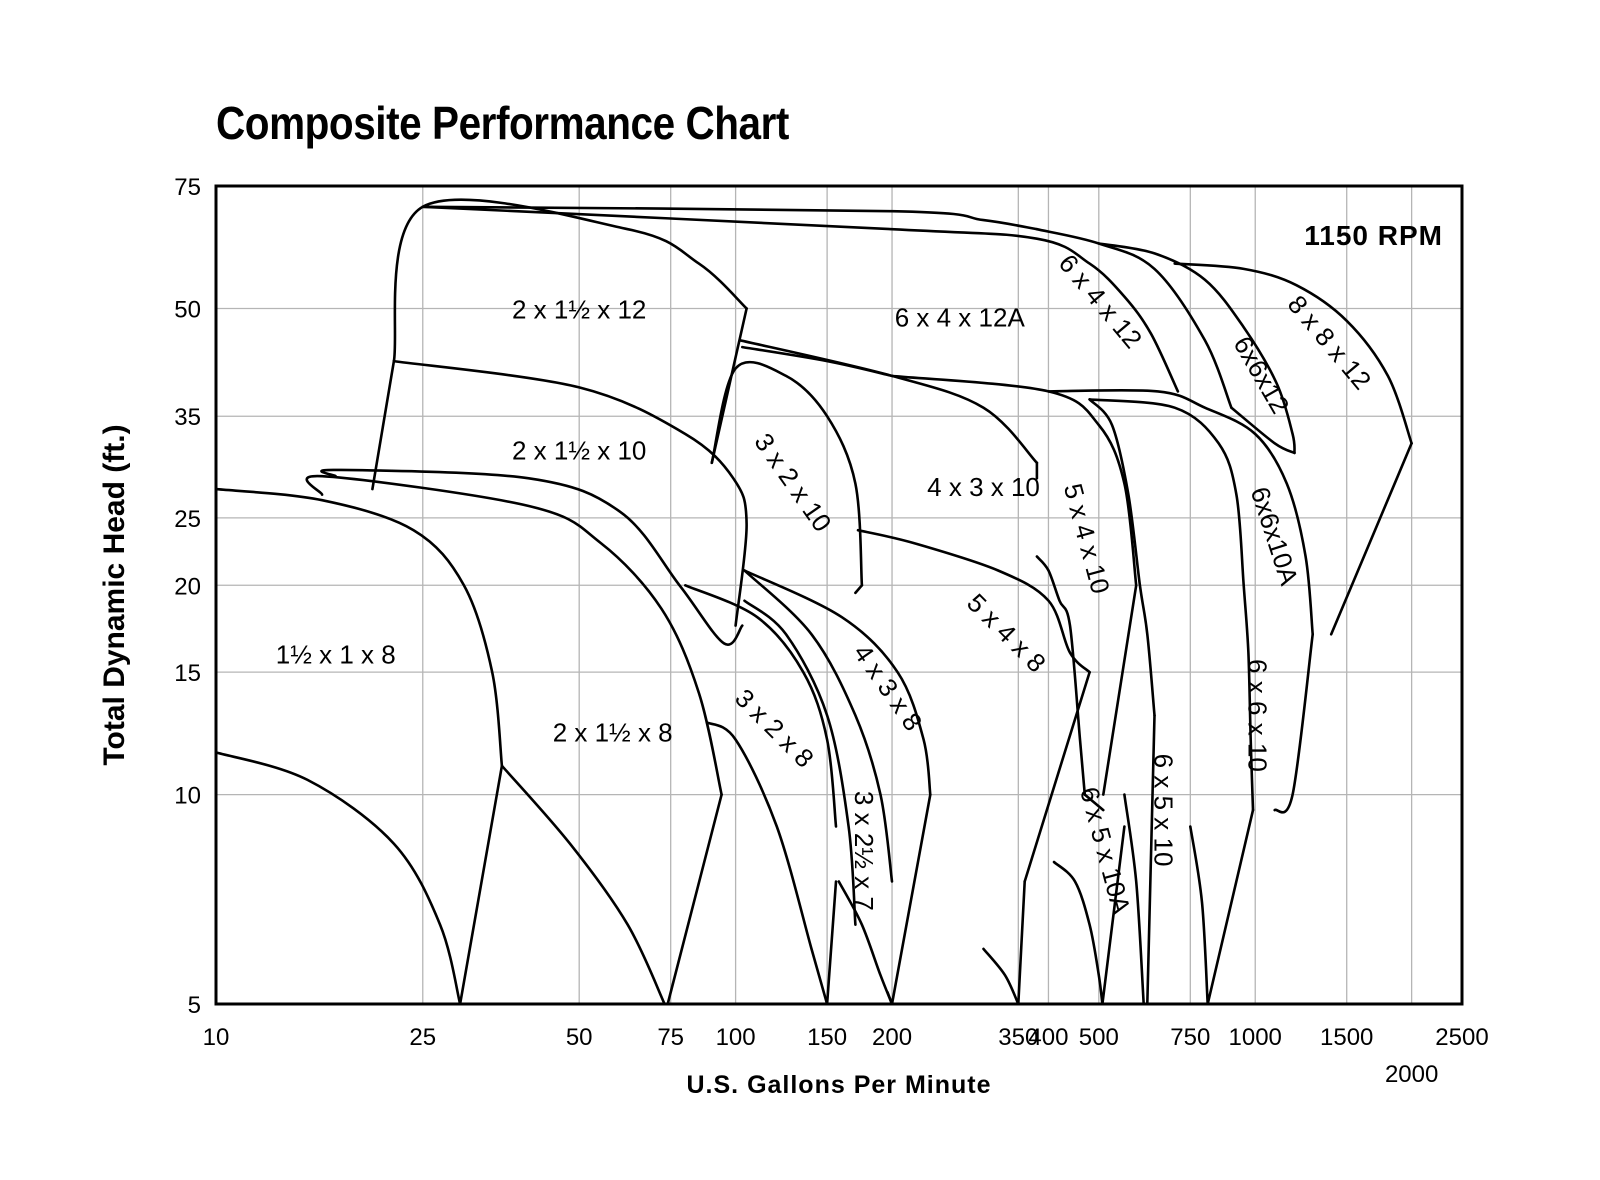 The image size is (1600, 1180). What do you see at coordinates (187, 519) in the screenshot?
I see `y-tick-label: 25` at bounding box center [187, 519].